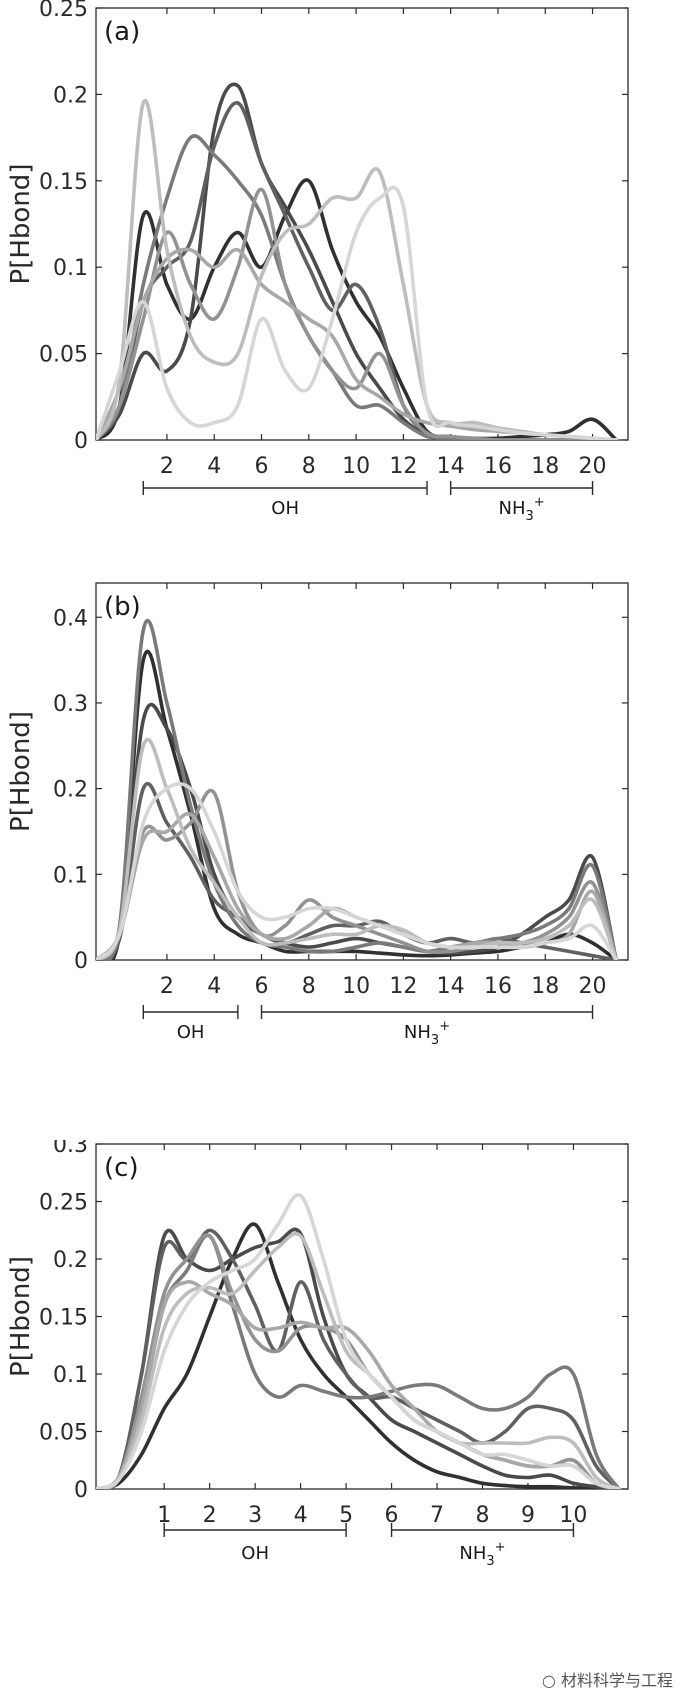 The image size is (685, 1701). What do you see at coordinates (548, 1680) in the screenshot?
I see `watermark-icon: ○` at bounding box center [548, 1680].